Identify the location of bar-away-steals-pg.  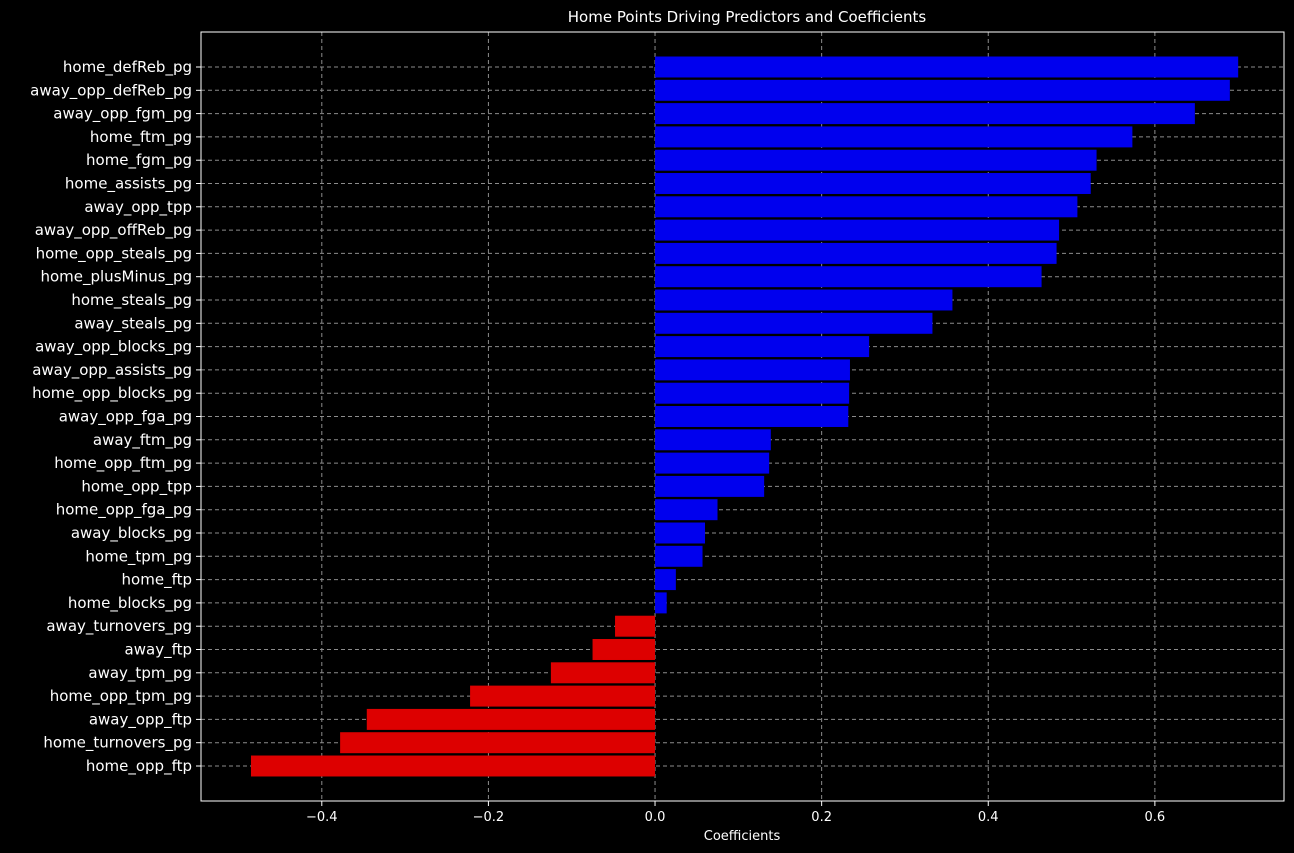
(794, 323).